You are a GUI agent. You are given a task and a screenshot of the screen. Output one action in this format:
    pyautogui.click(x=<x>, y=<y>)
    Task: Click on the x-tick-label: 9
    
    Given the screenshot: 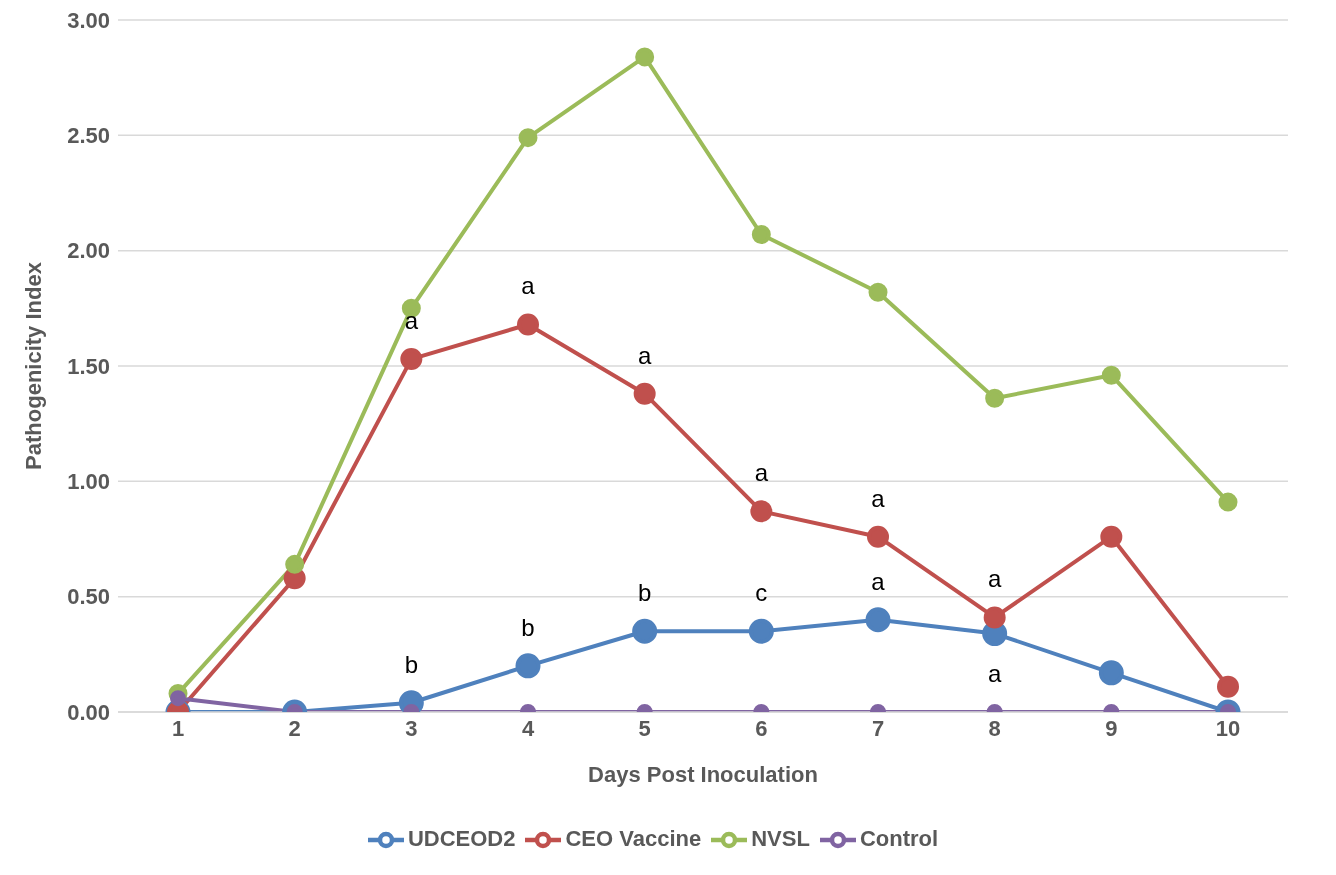 What is the action you would take?
    pyautogui.click(x=1111, y=728)
    